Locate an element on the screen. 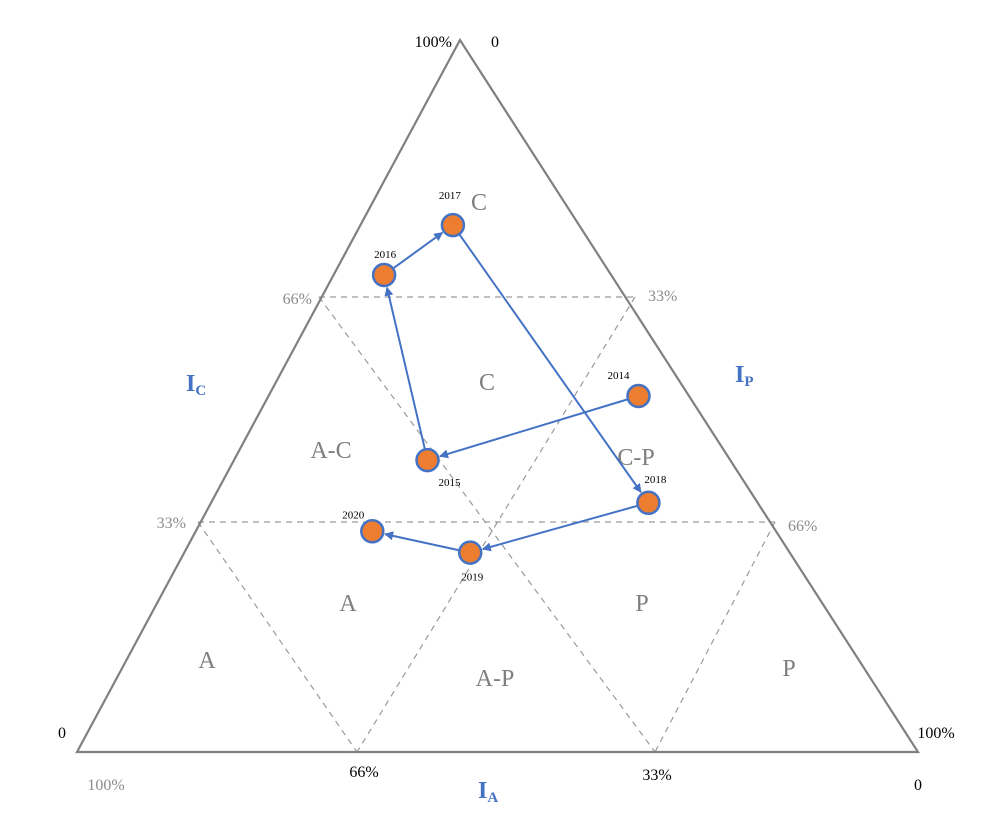 The image size is (993, 830). year-label-2015: 2015 is located at coordinates (450, 483).